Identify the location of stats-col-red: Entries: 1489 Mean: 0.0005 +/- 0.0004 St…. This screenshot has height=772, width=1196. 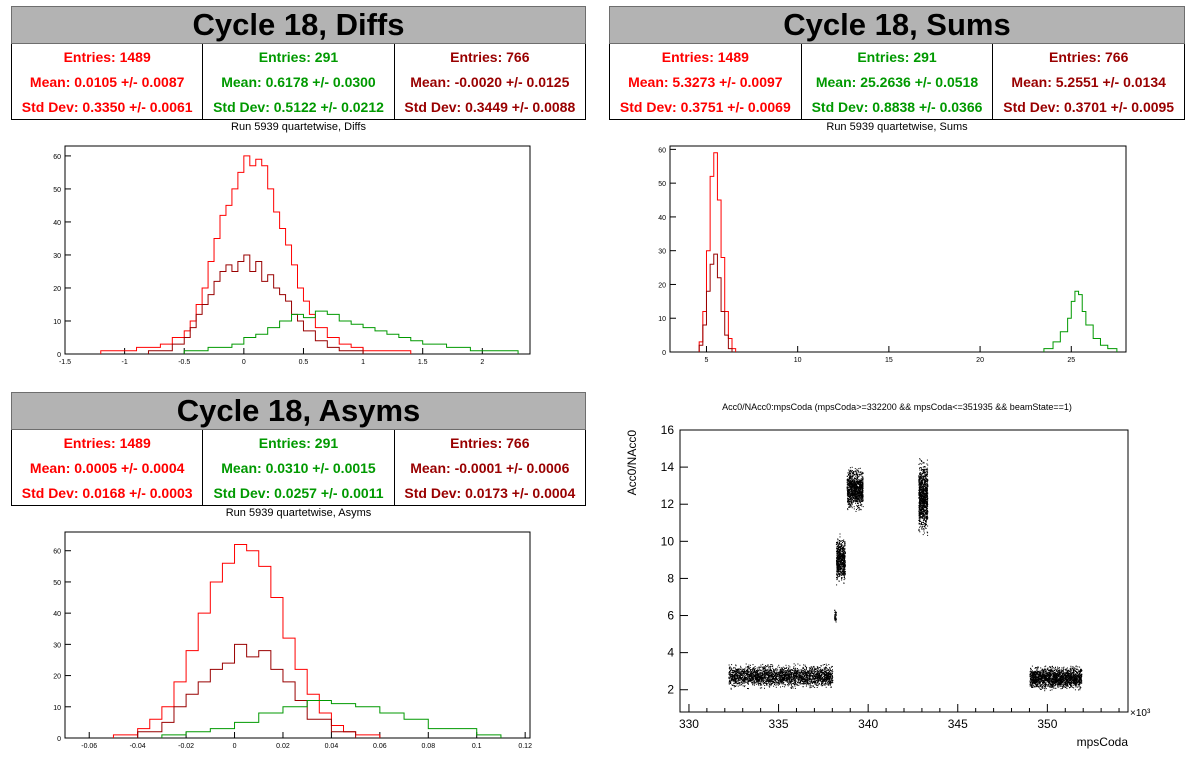
(108, 467).